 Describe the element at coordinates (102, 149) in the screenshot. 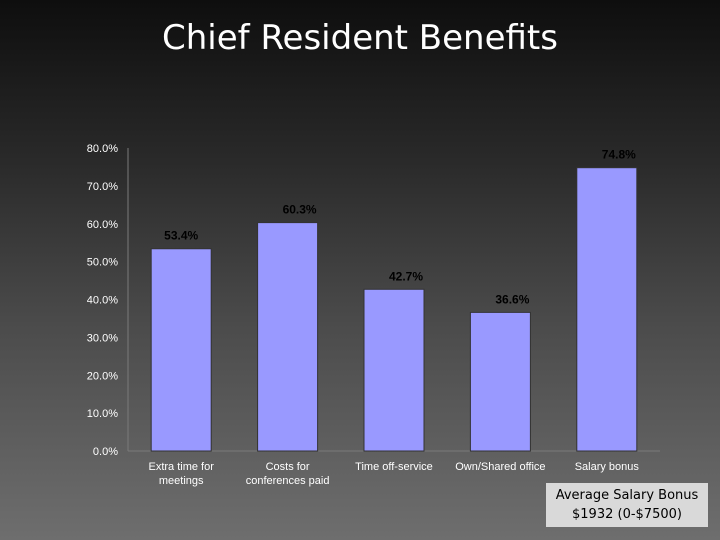

I see `y-tick-label: 80.0%` at that location.